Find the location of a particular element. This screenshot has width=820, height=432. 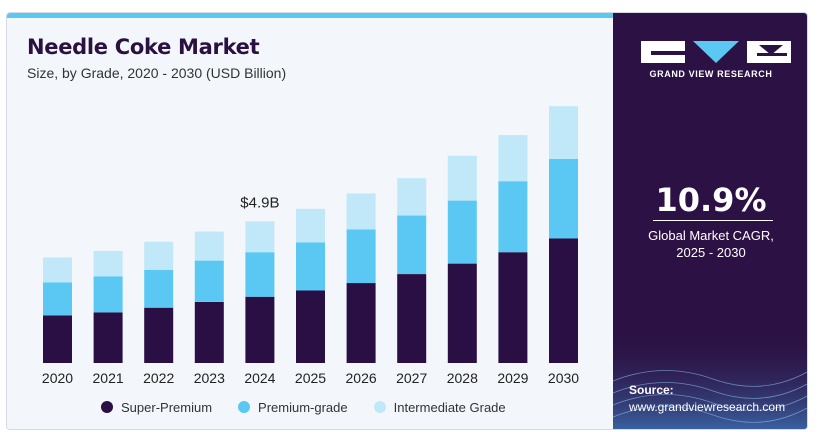

x-tick-label: 2027 is located at coordinates (411, 378).